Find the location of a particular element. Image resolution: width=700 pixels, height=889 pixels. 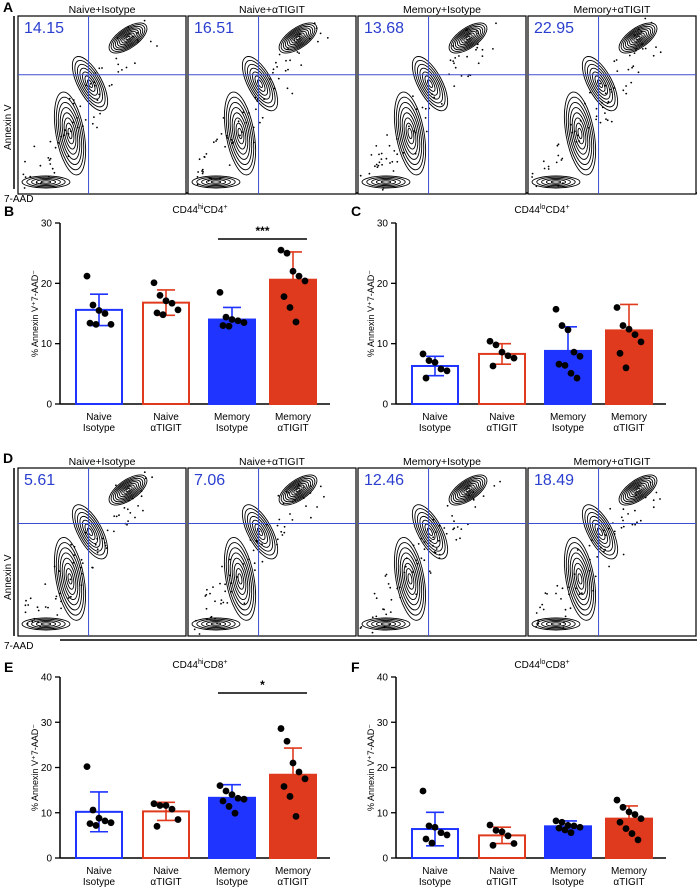

flow-plot: Naive+Isotype 5.61 is located at coordinates (102, 546).